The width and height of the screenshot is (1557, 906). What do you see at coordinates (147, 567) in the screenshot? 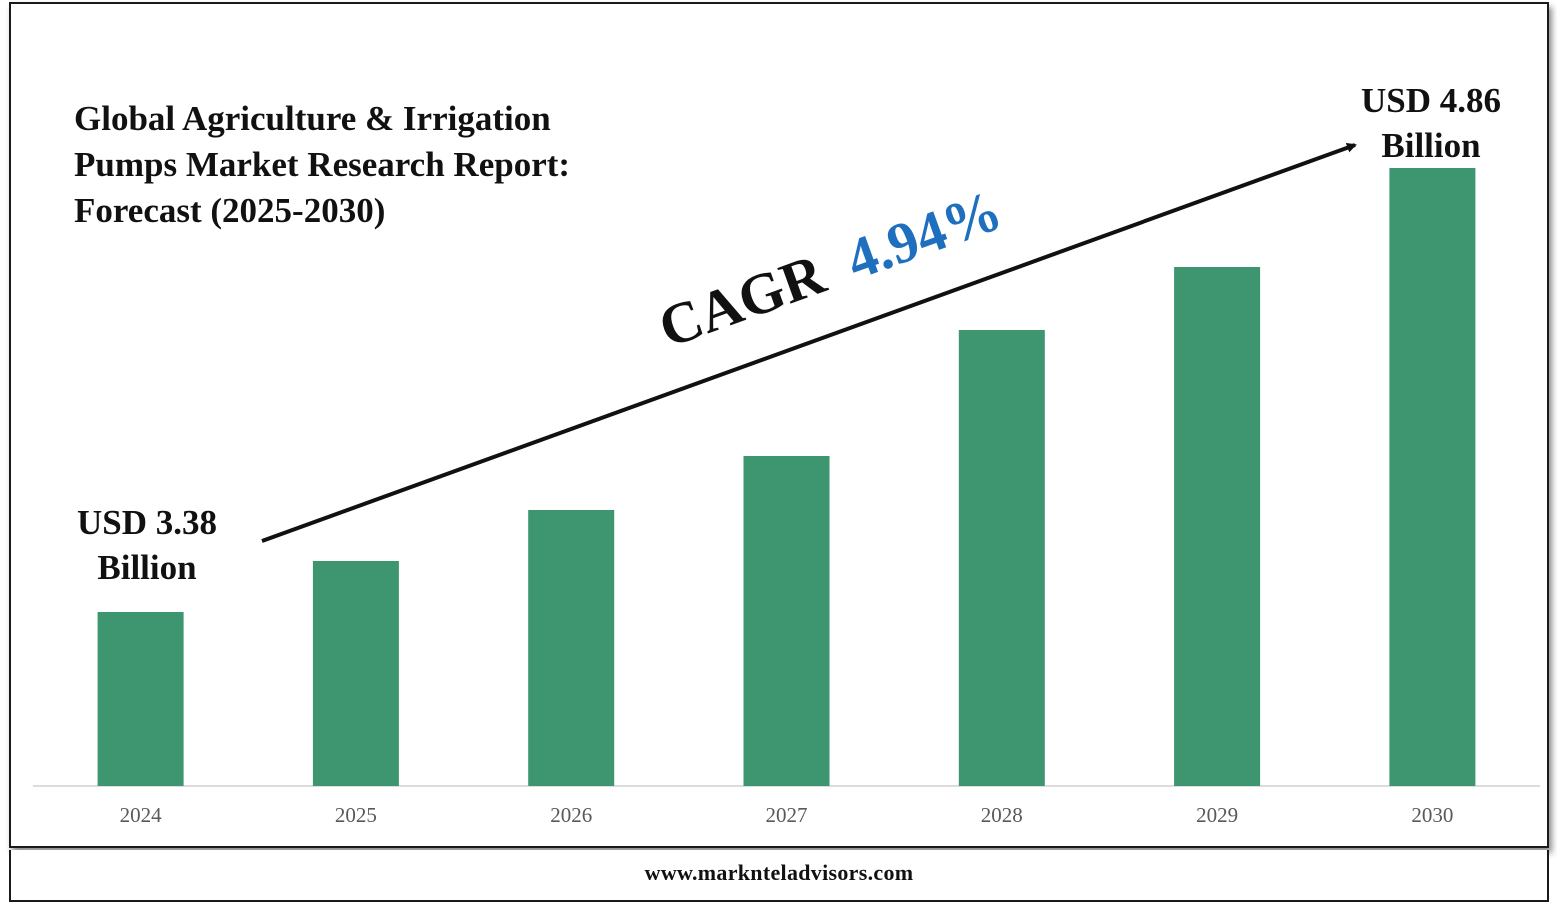
I see `start-value-unit: Billion` at bounding box center [147, 567].